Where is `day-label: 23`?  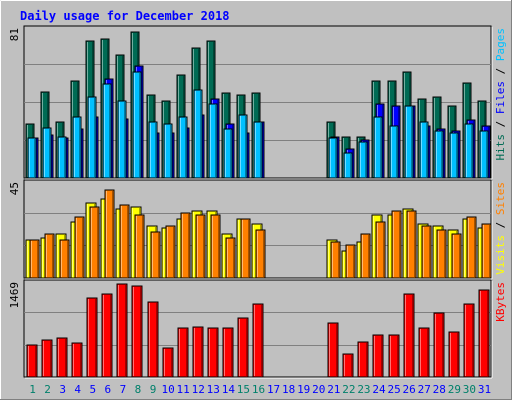
day-label: 23 is located at coordinates (363, 389).